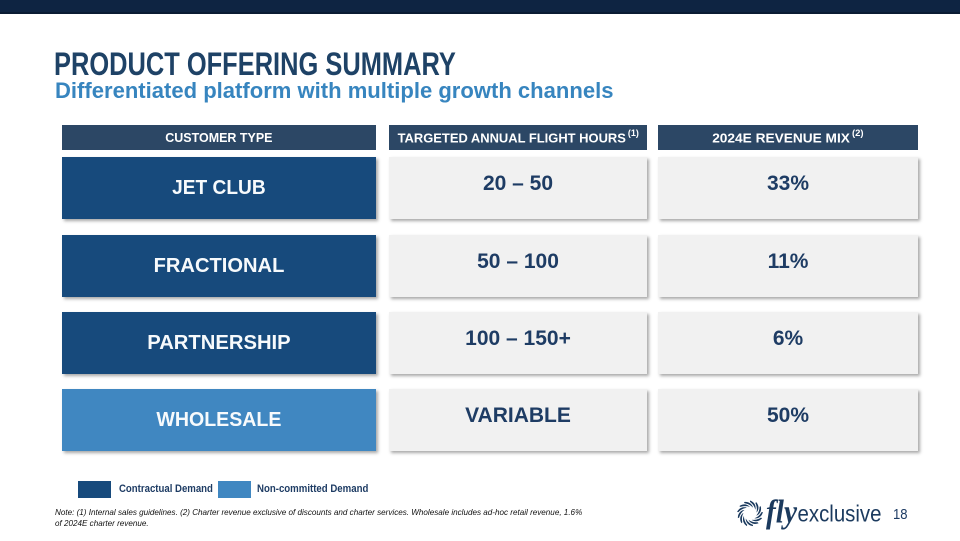  I want to click on svg-text: fly, so click(781, 513).